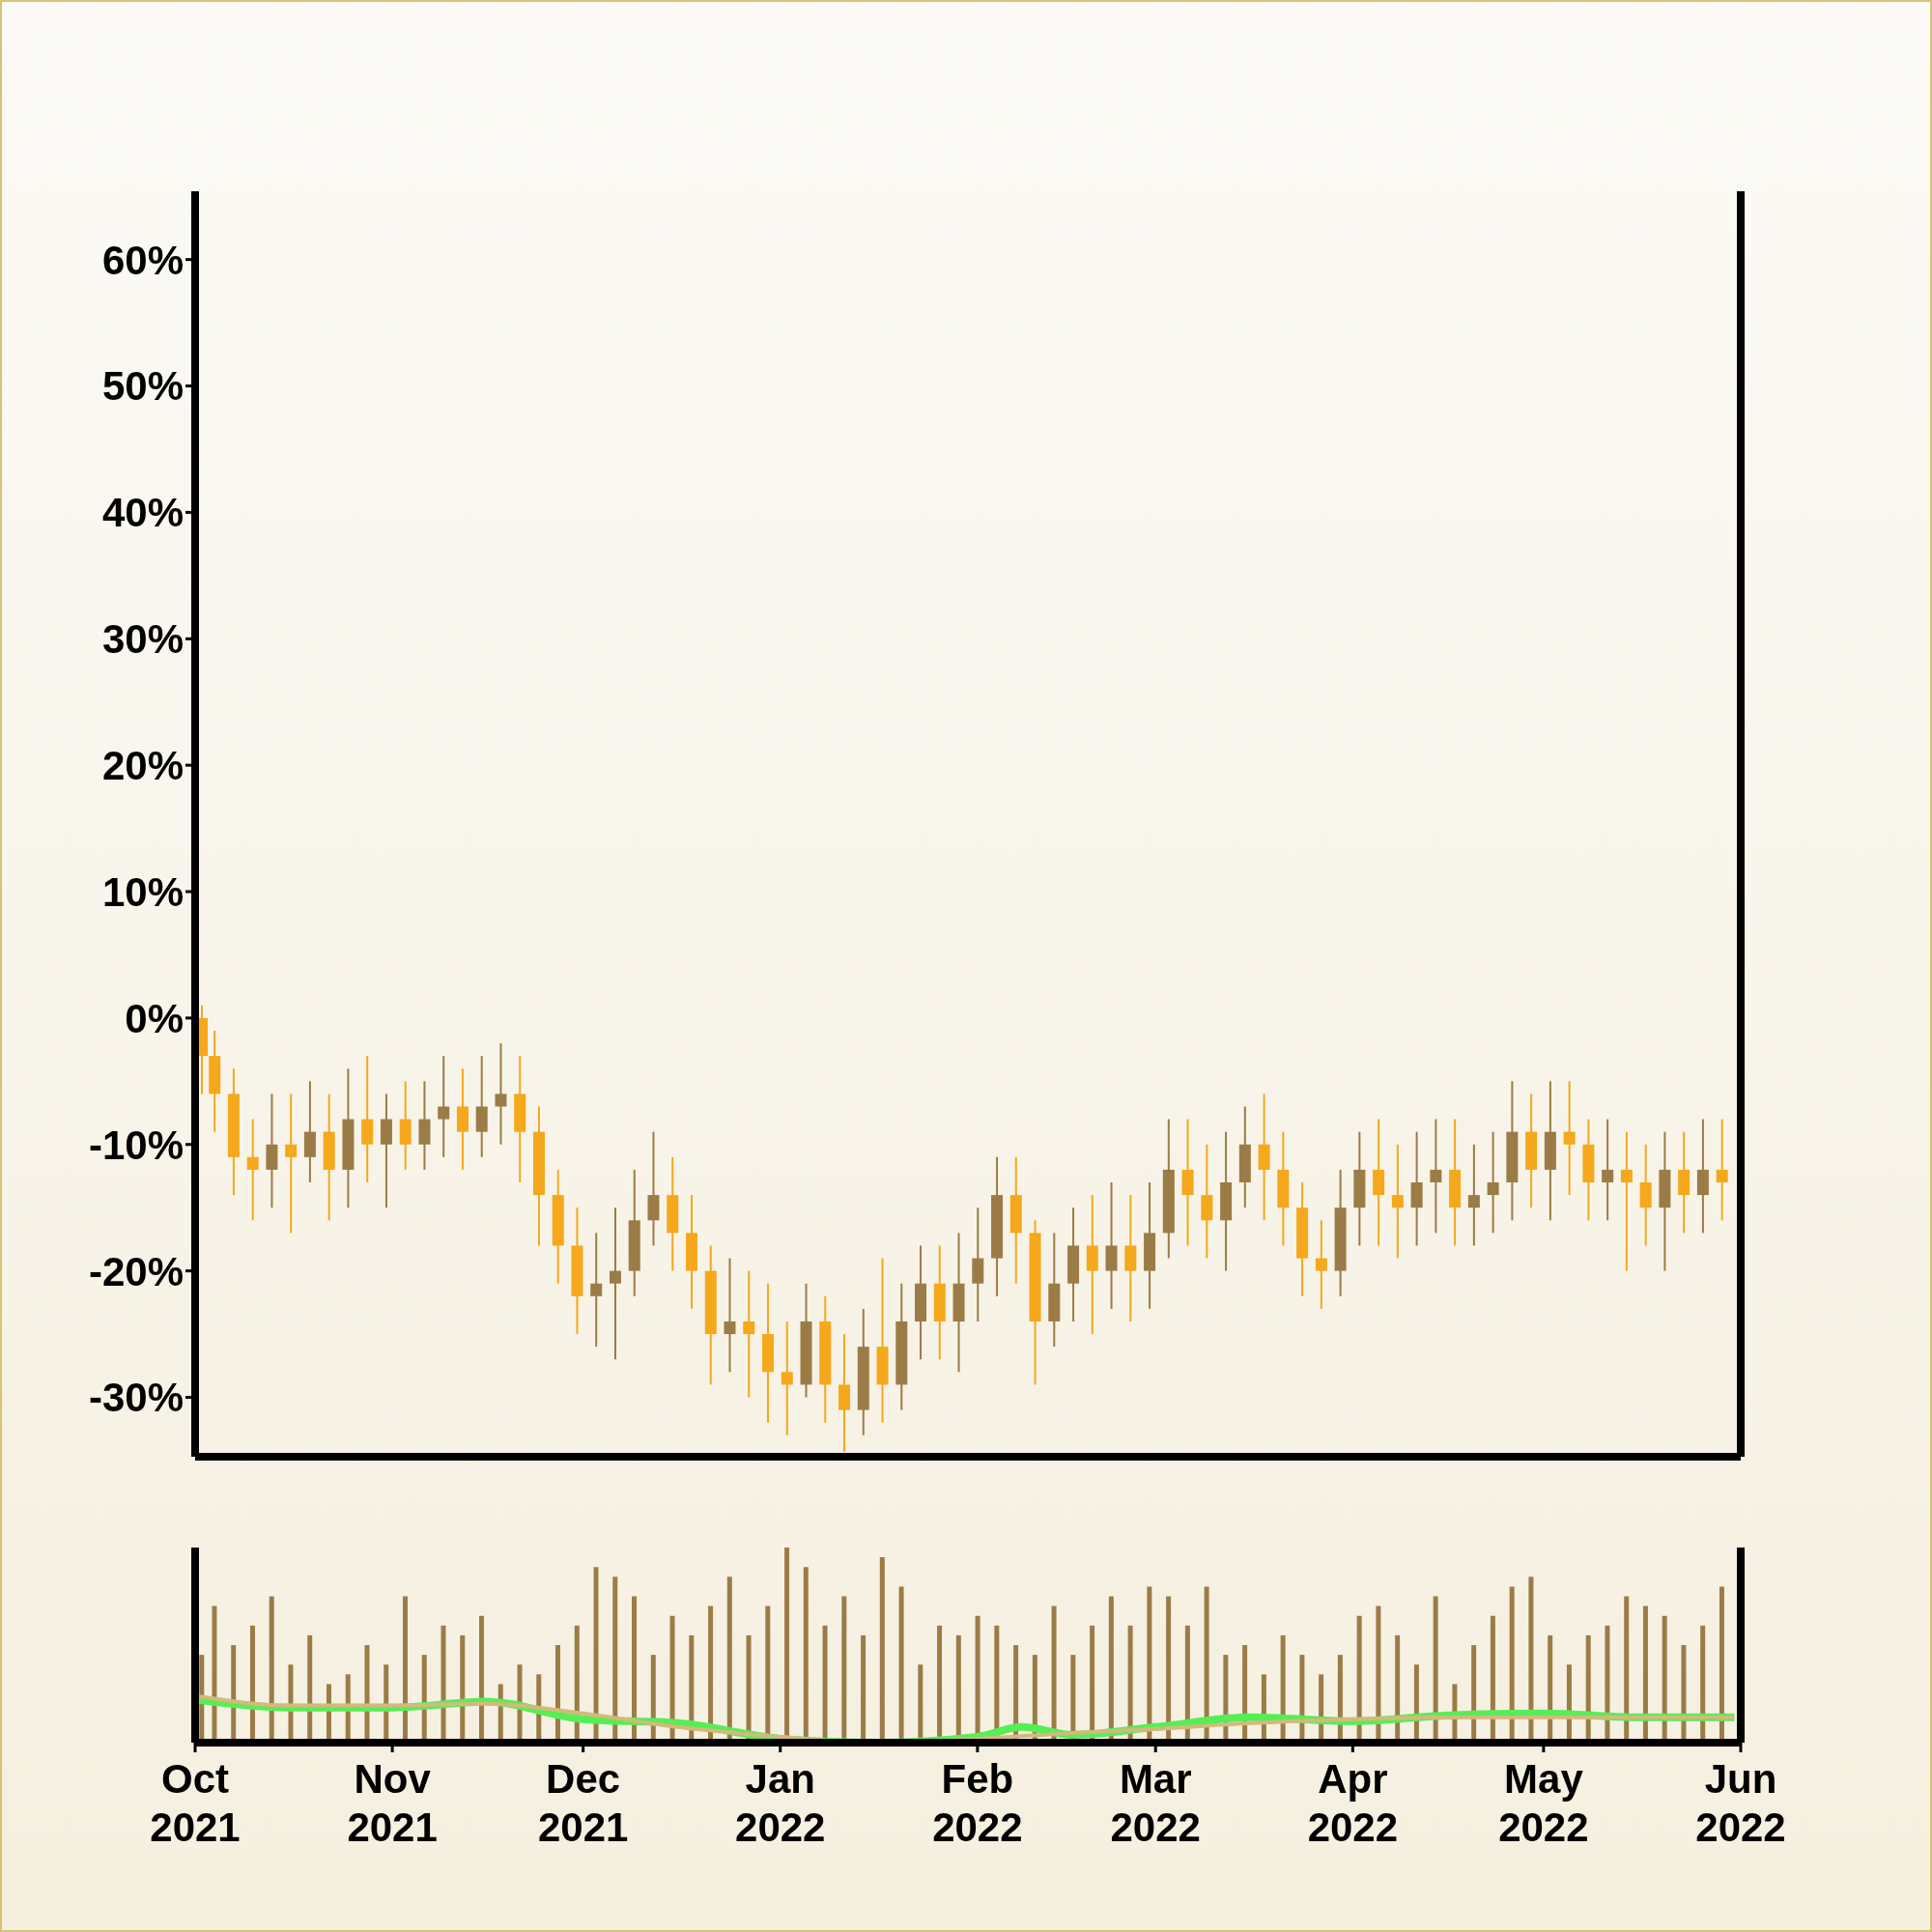  Describe the element at coordinates (142, 260) in the screenshot. I see `y-tick-label: 60%` at that location.